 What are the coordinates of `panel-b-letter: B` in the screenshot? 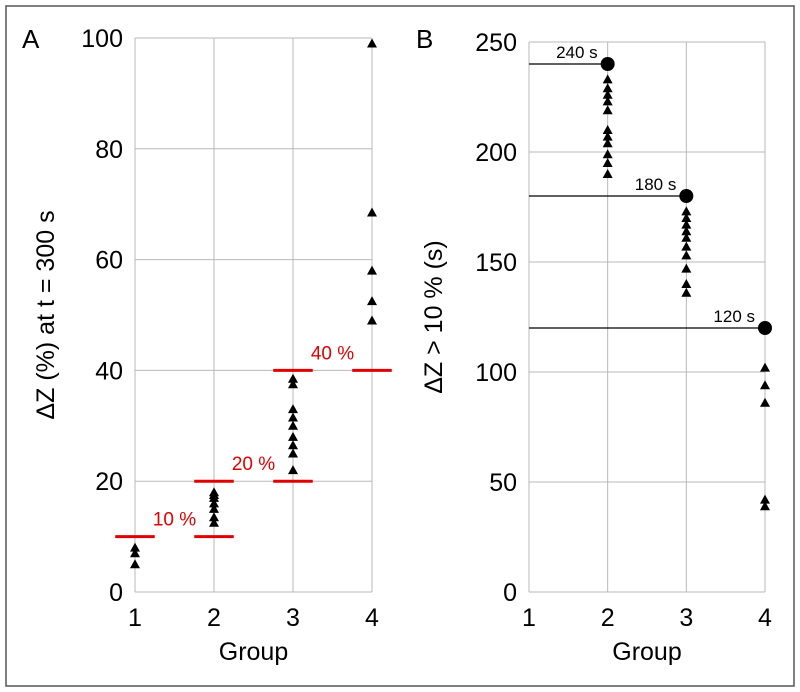 It's located at (424, 39).